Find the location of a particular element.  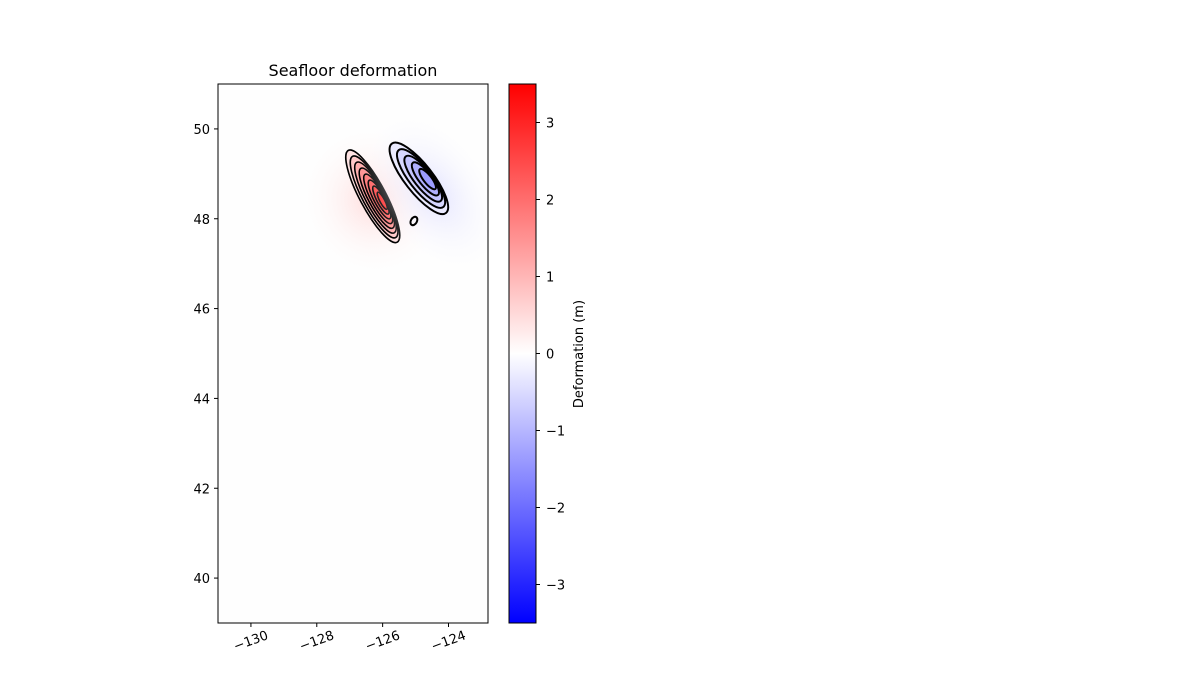

y-tick-label: 48 is located at coordinates (201, 220).